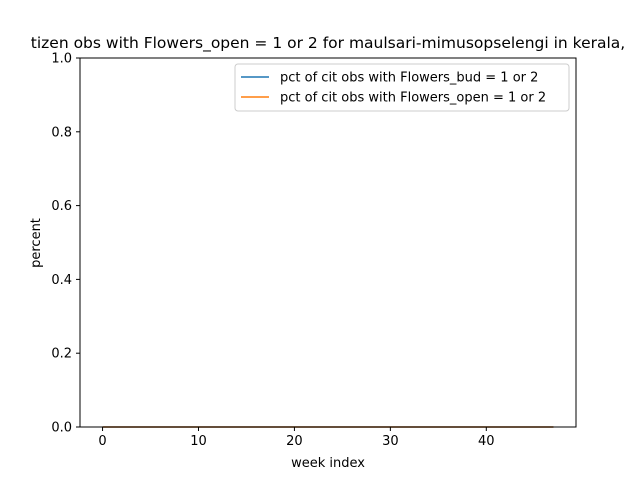 The height and width of the screenshot is (480, 640). I want to click on legend-box, so click(402, 87).